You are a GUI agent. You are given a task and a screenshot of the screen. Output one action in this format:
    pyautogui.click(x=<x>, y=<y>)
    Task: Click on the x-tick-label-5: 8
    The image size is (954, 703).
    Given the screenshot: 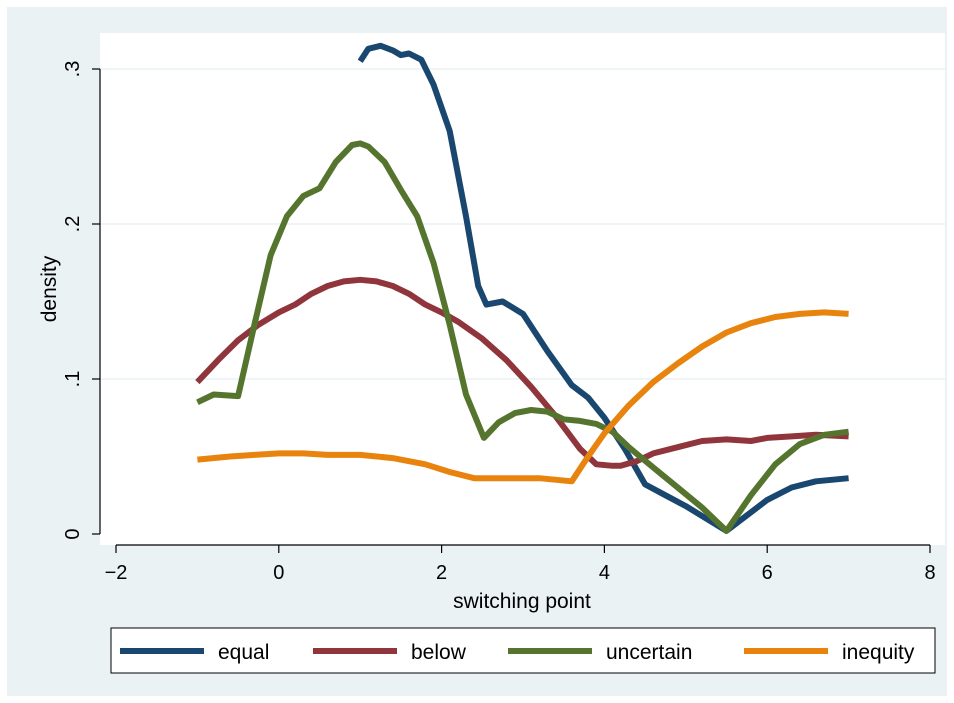 What is the action you would take?
    pyautogui.click(x=929, y=573)
    